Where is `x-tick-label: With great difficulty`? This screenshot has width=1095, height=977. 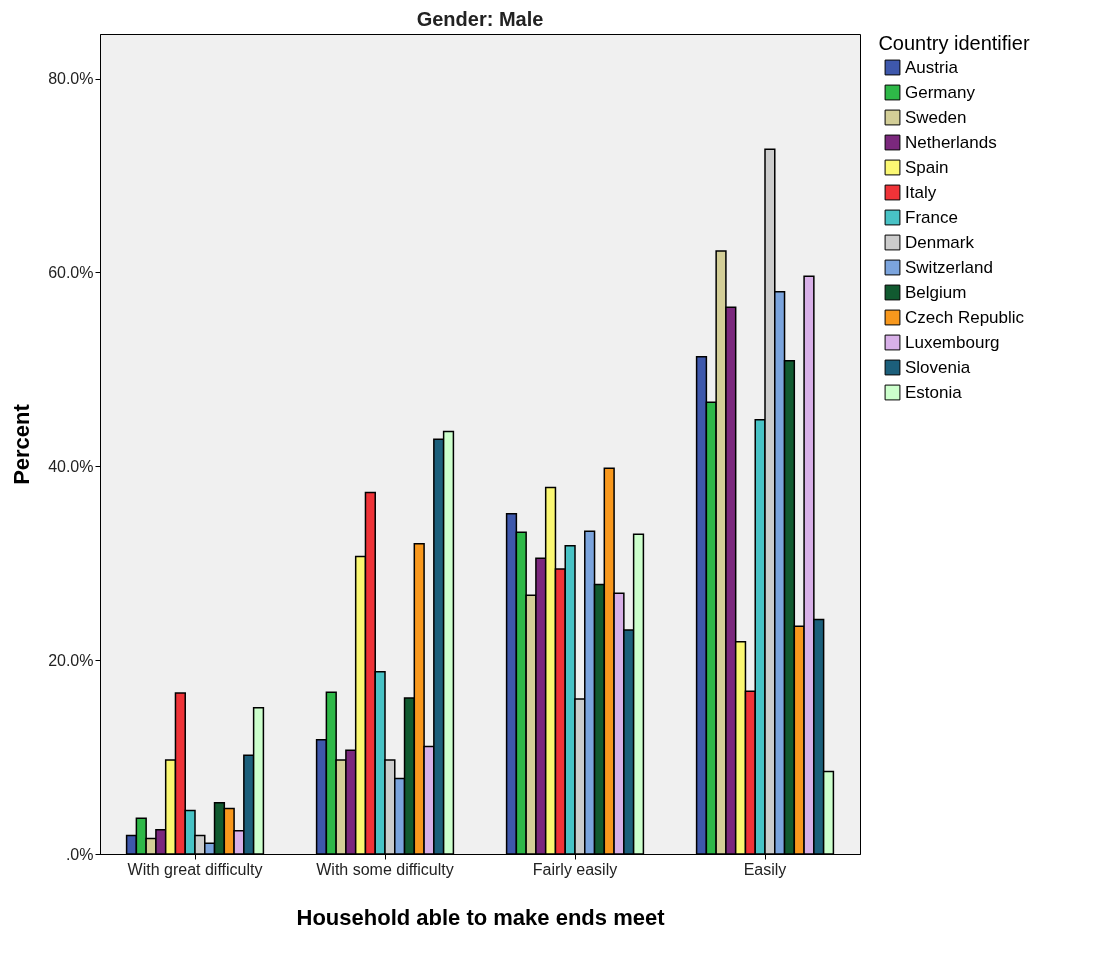
x-tick-label: With great difficulty is located at coordinates (195, 869).